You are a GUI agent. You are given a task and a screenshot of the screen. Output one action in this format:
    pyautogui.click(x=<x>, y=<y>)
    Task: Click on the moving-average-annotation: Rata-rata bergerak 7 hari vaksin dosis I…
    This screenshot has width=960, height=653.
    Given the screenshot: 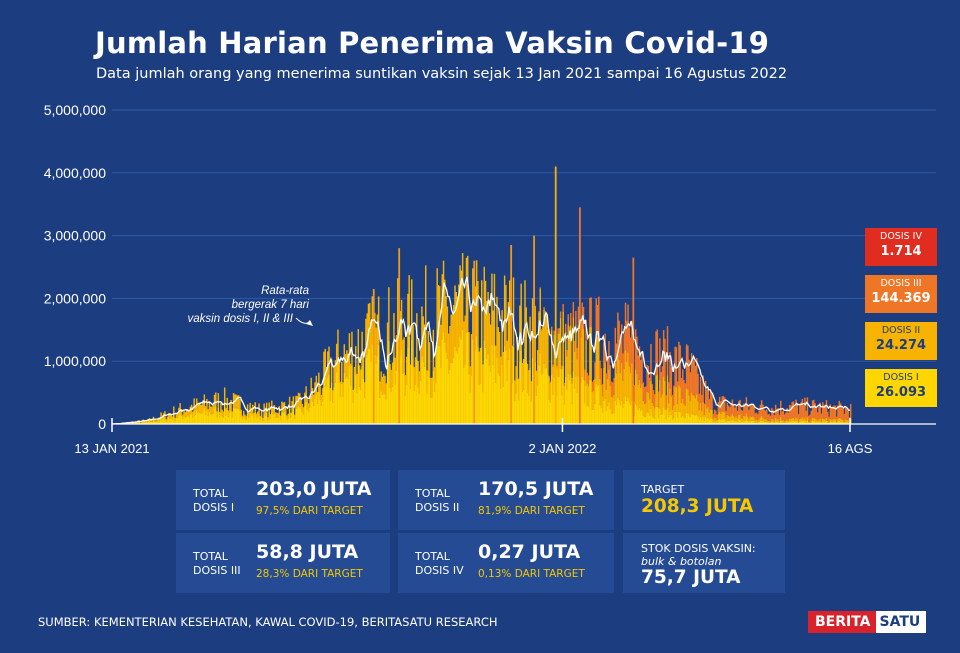 What is the action you would take?
    pyautogui.click(x=250, y=305)
    